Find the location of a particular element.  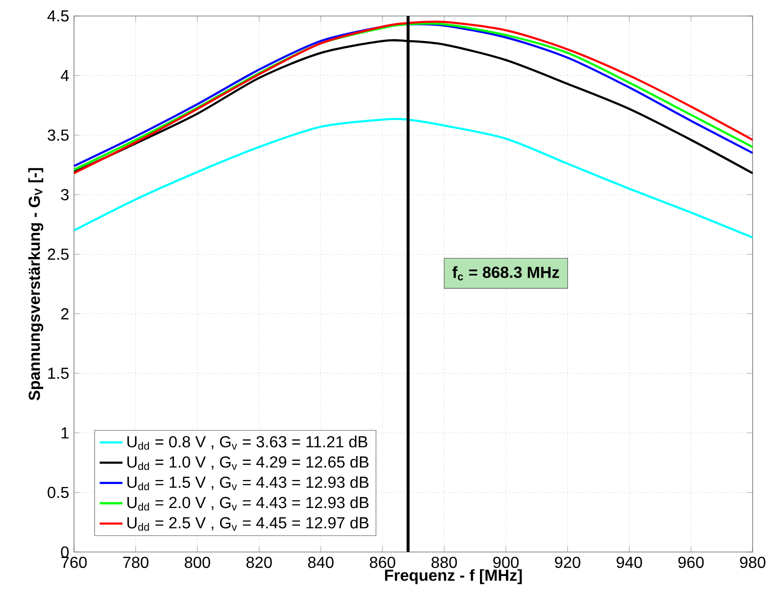

x-tick-label: 940 is located at coordinates (629, 562).